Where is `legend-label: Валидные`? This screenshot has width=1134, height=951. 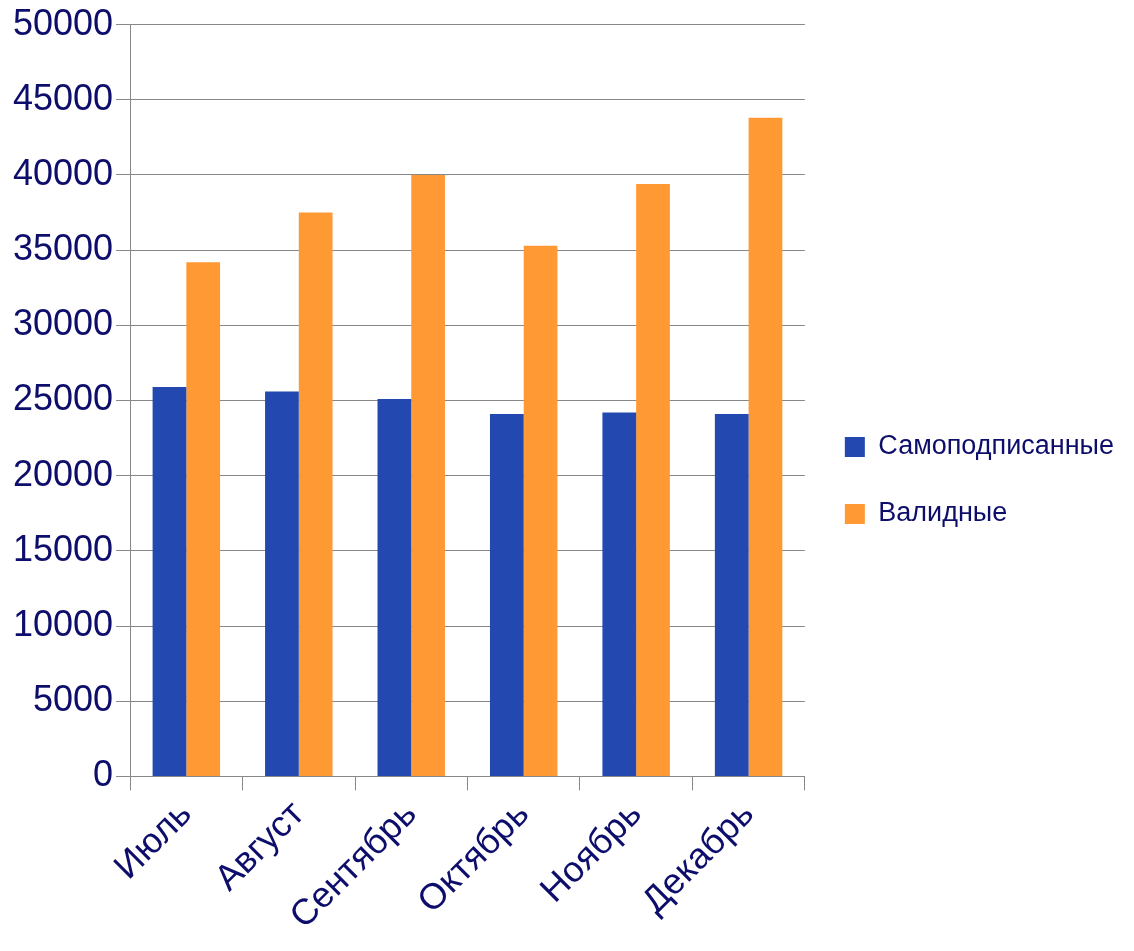
legend-label: Валидные is located at coordinates (943, 512).